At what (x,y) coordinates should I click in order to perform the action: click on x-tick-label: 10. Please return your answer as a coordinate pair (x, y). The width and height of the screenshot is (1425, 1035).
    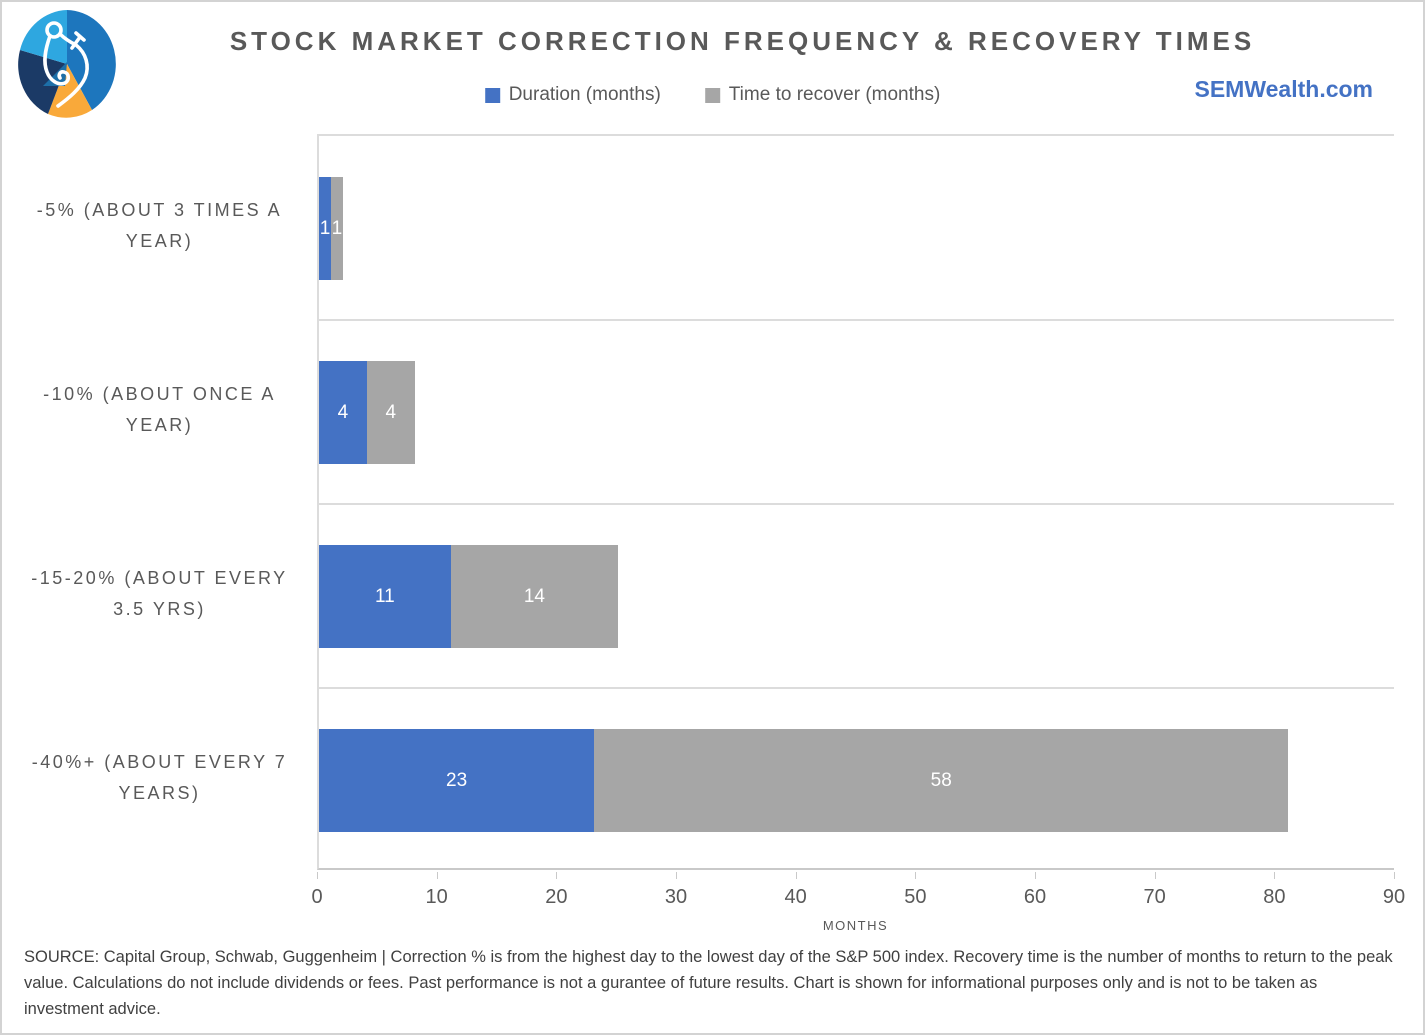
    Looking at the image, I should click on (436, 897).